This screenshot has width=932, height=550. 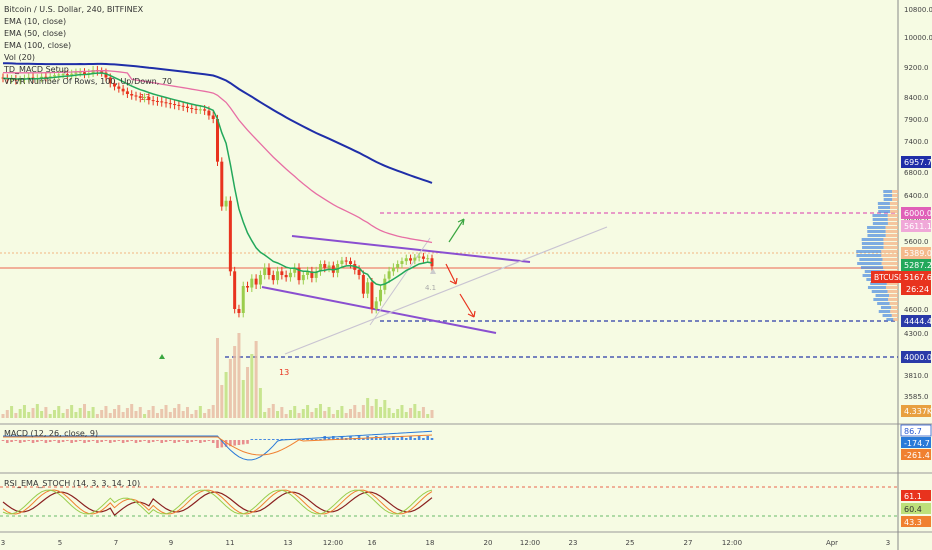 I want to click on channel-upper-line, so click(x=411, y=249).